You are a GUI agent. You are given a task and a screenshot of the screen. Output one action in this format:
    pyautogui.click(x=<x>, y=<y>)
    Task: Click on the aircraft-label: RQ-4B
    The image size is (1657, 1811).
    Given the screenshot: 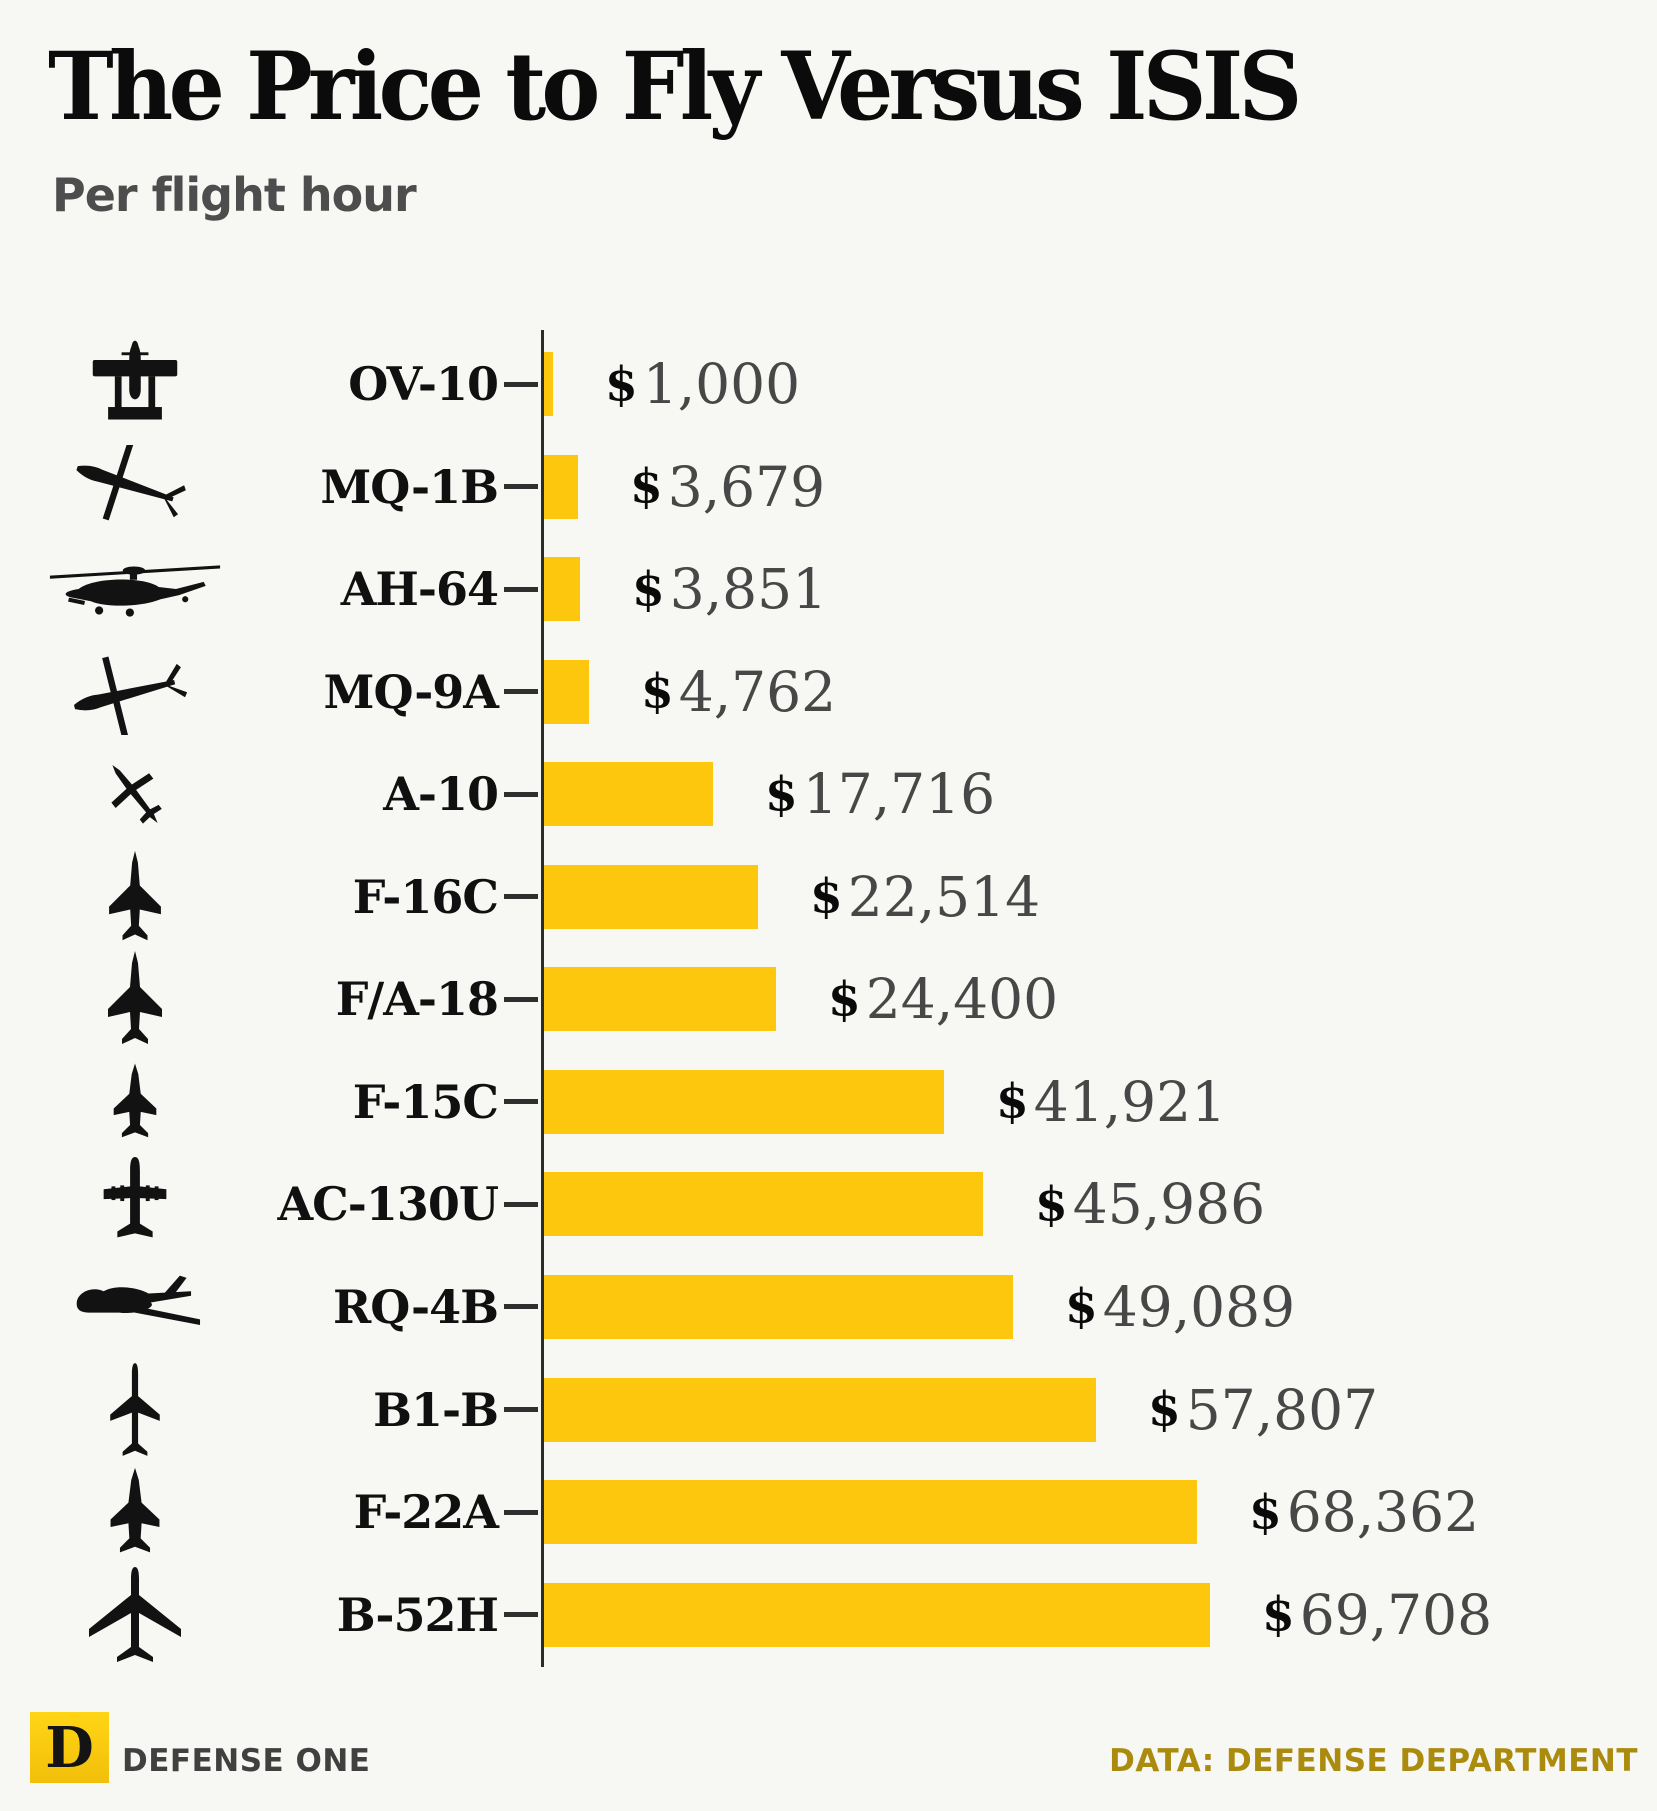 What is the action you would take?
    pyautogui.click(x=416, y=1306)
    